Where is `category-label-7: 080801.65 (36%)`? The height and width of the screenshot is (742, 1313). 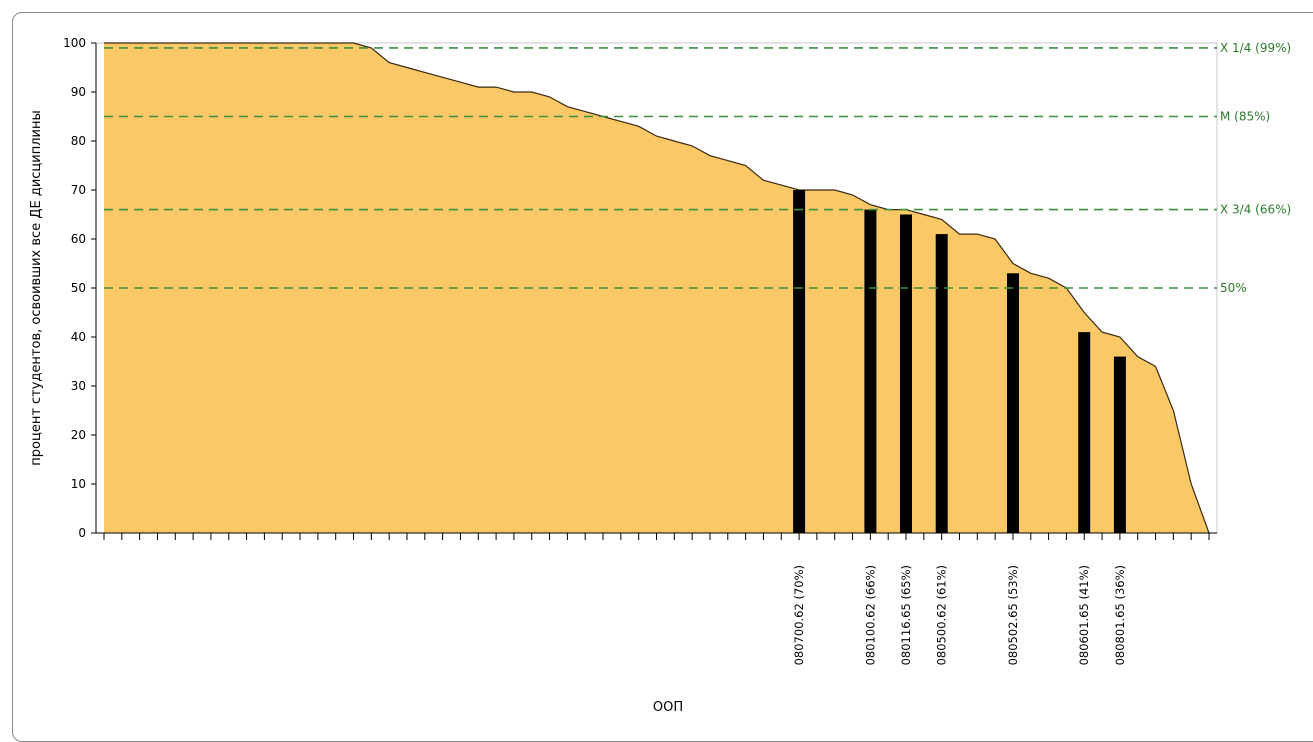
category-label-7: 080801.65 (36%) is located at coordinates (1120, 615).